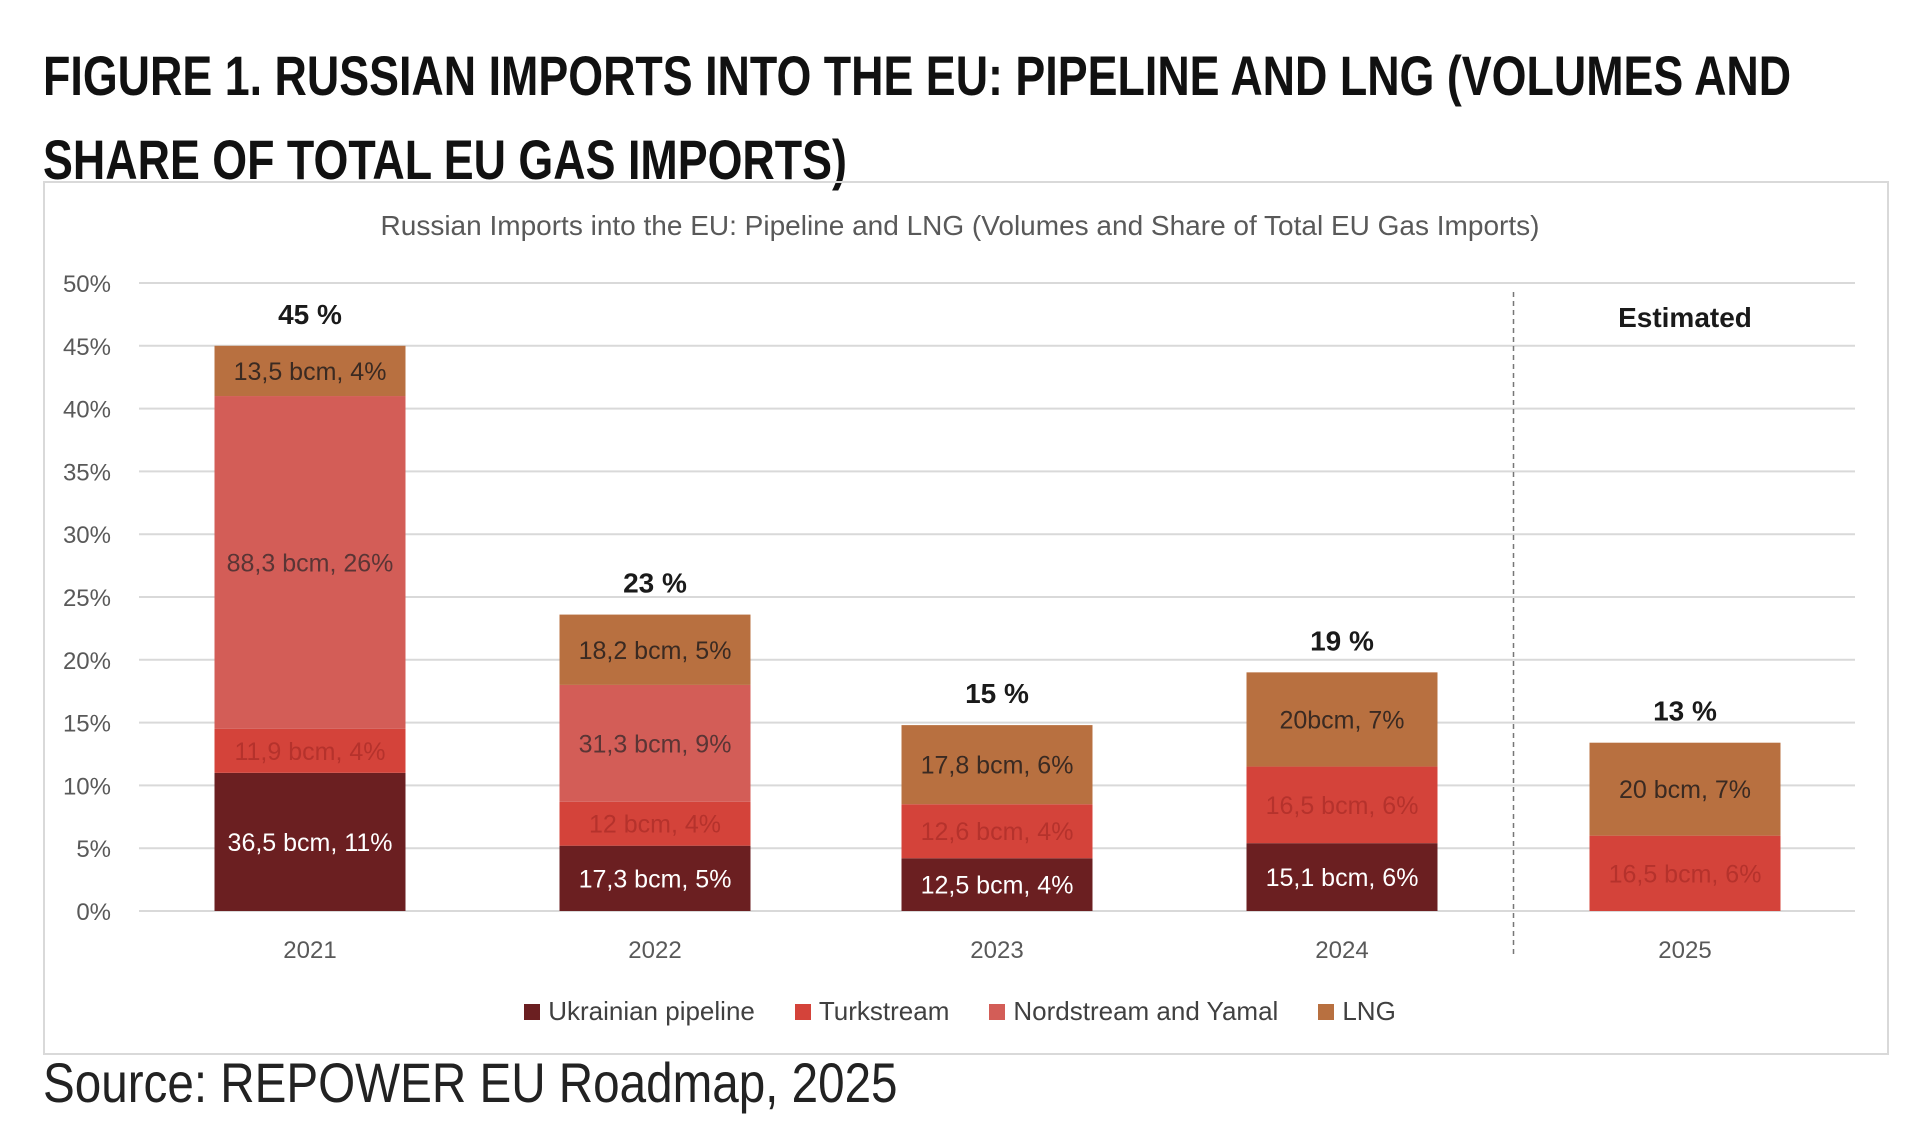 The height and width of the screenshot is (1139, 1920). Describe the element at coordinates (997, 693) in the screenshot. I see `bar-total-label: 15 %` at that location.